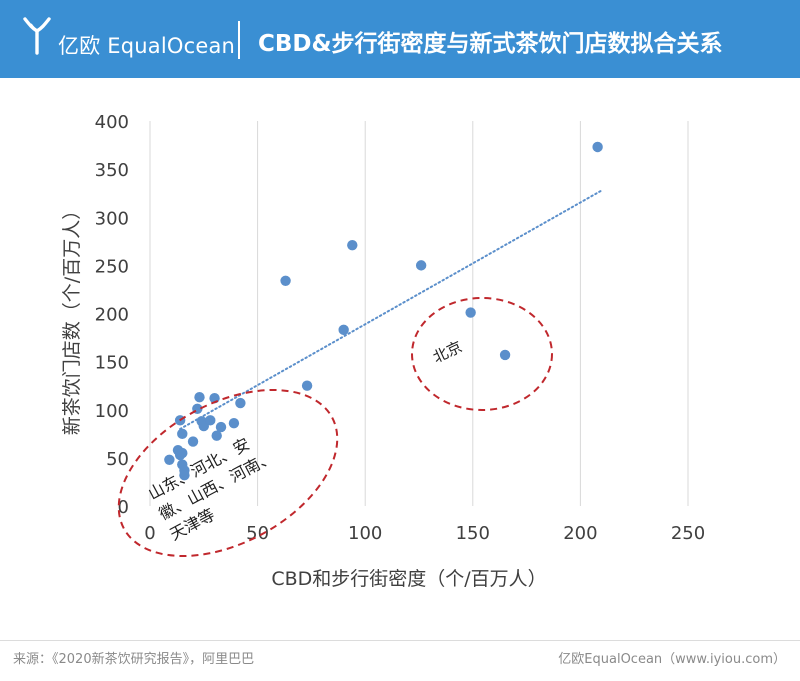 The width and height of the screenshot is (800, 681). What do you see at coordinates (112, 266) in the screenshot?
I see `y-tick-label-5: 250` at bounding box center [112, 266].